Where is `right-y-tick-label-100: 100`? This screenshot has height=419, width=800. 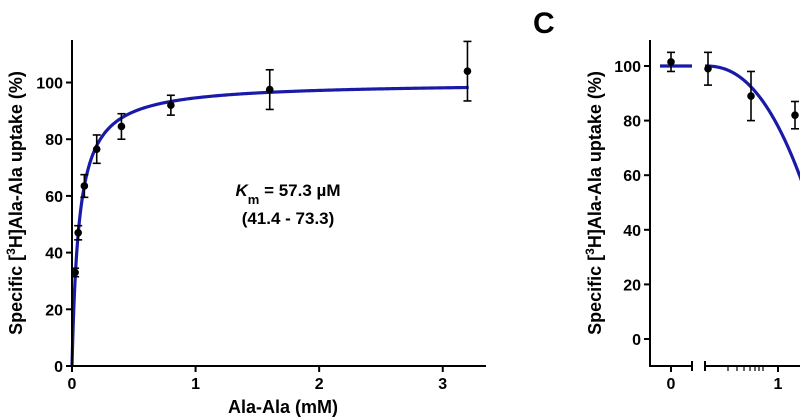 right-y-tick-label-100: 100 is located at coordinates (627, 67).